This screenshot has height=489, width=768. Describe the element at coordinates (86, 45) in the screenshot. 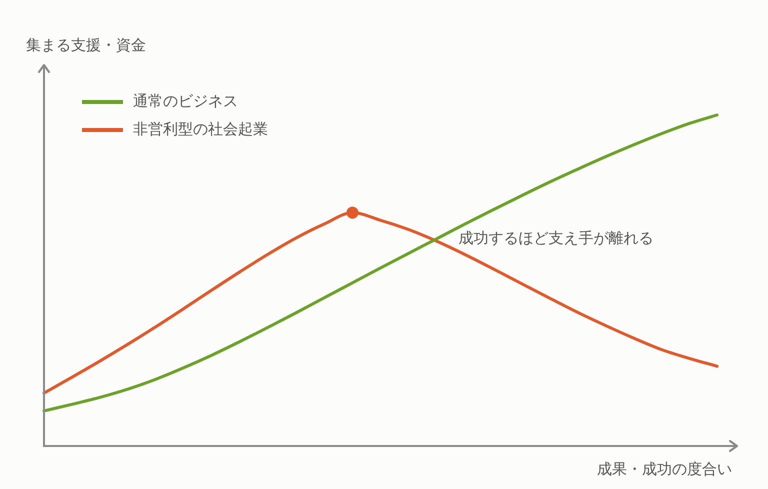

I see `y-axis-title: 集まる支援・資金` at that location.